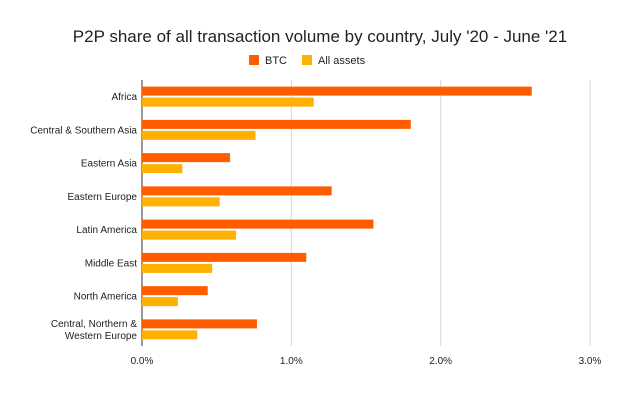 The height and width of the screenshot is (407, 640). I want to click on category-label: Eastern Europe, so click(103, 197).